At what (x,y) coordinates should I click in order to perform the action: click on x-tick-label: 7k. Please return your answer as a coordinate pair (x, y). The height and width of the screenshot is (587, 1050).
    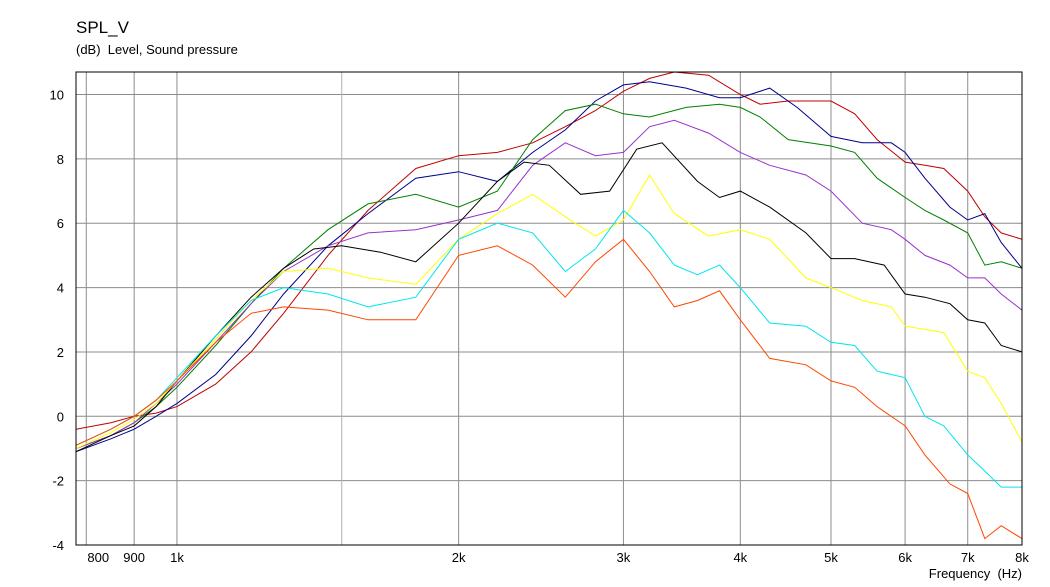
    Looking at the image, I should click on (968, 557).